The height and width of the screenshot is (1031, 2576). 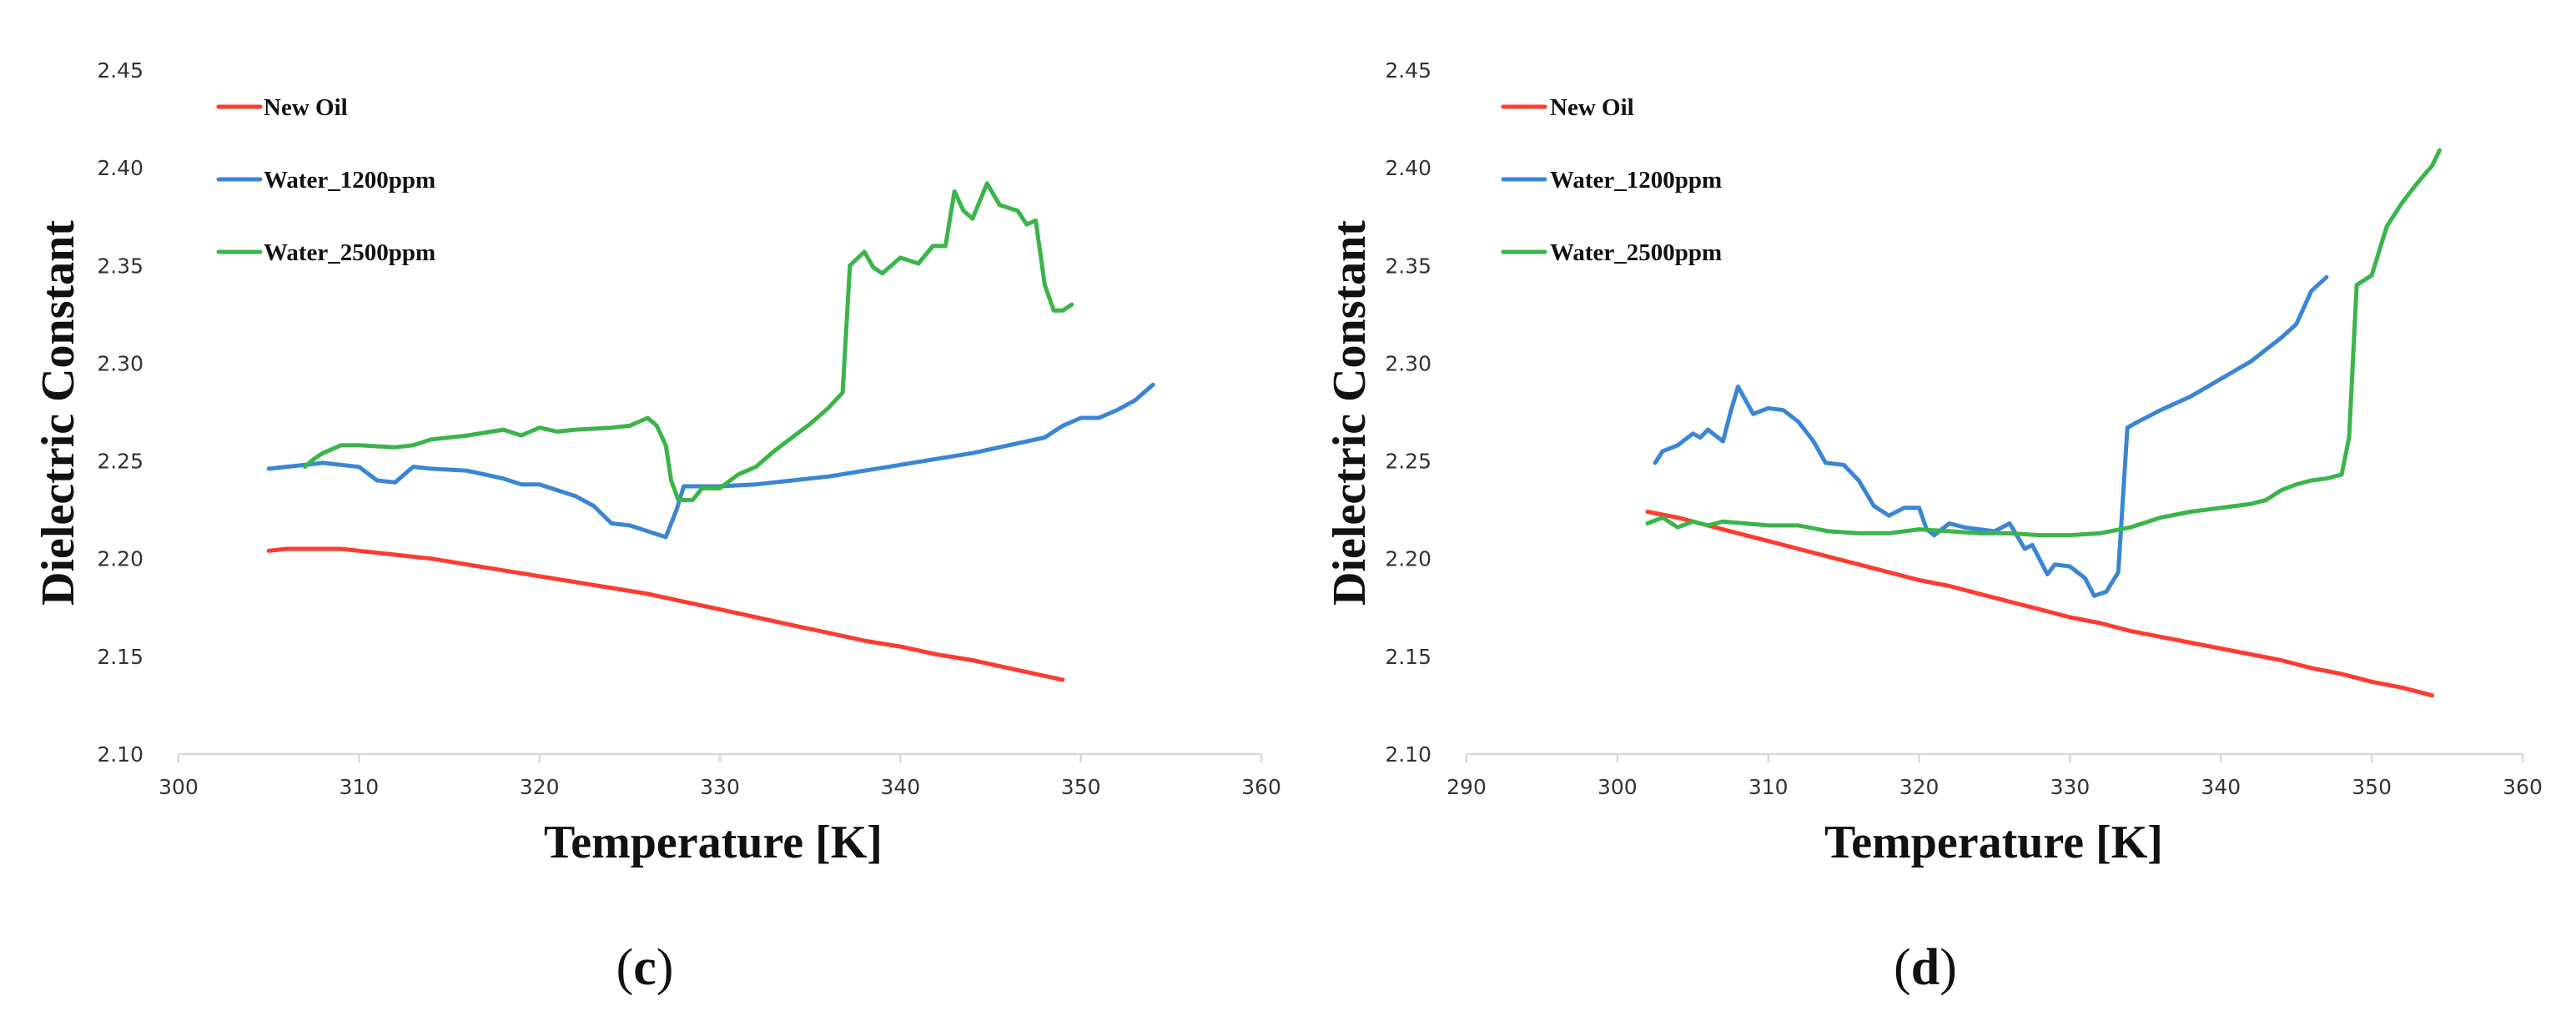 I want to click on panel-letter: d, so click(x=1925, y=967).